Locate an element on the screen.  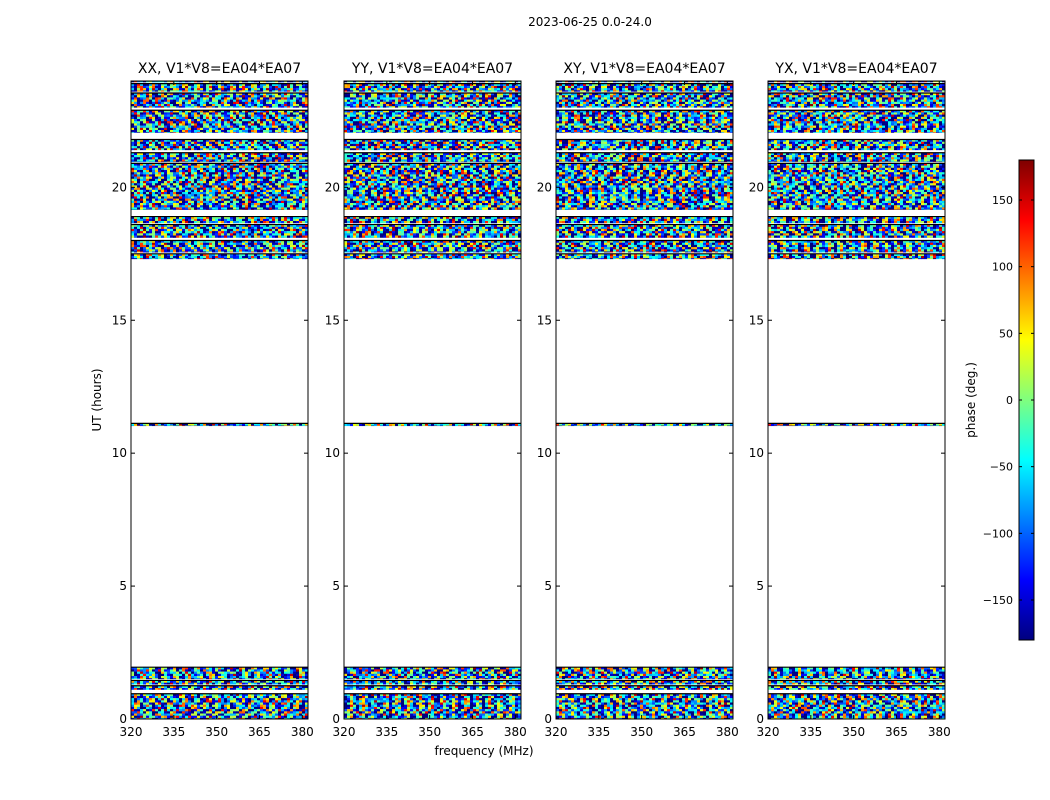
y-axis-label: UT (hours) is located at coordinates (97, 399).